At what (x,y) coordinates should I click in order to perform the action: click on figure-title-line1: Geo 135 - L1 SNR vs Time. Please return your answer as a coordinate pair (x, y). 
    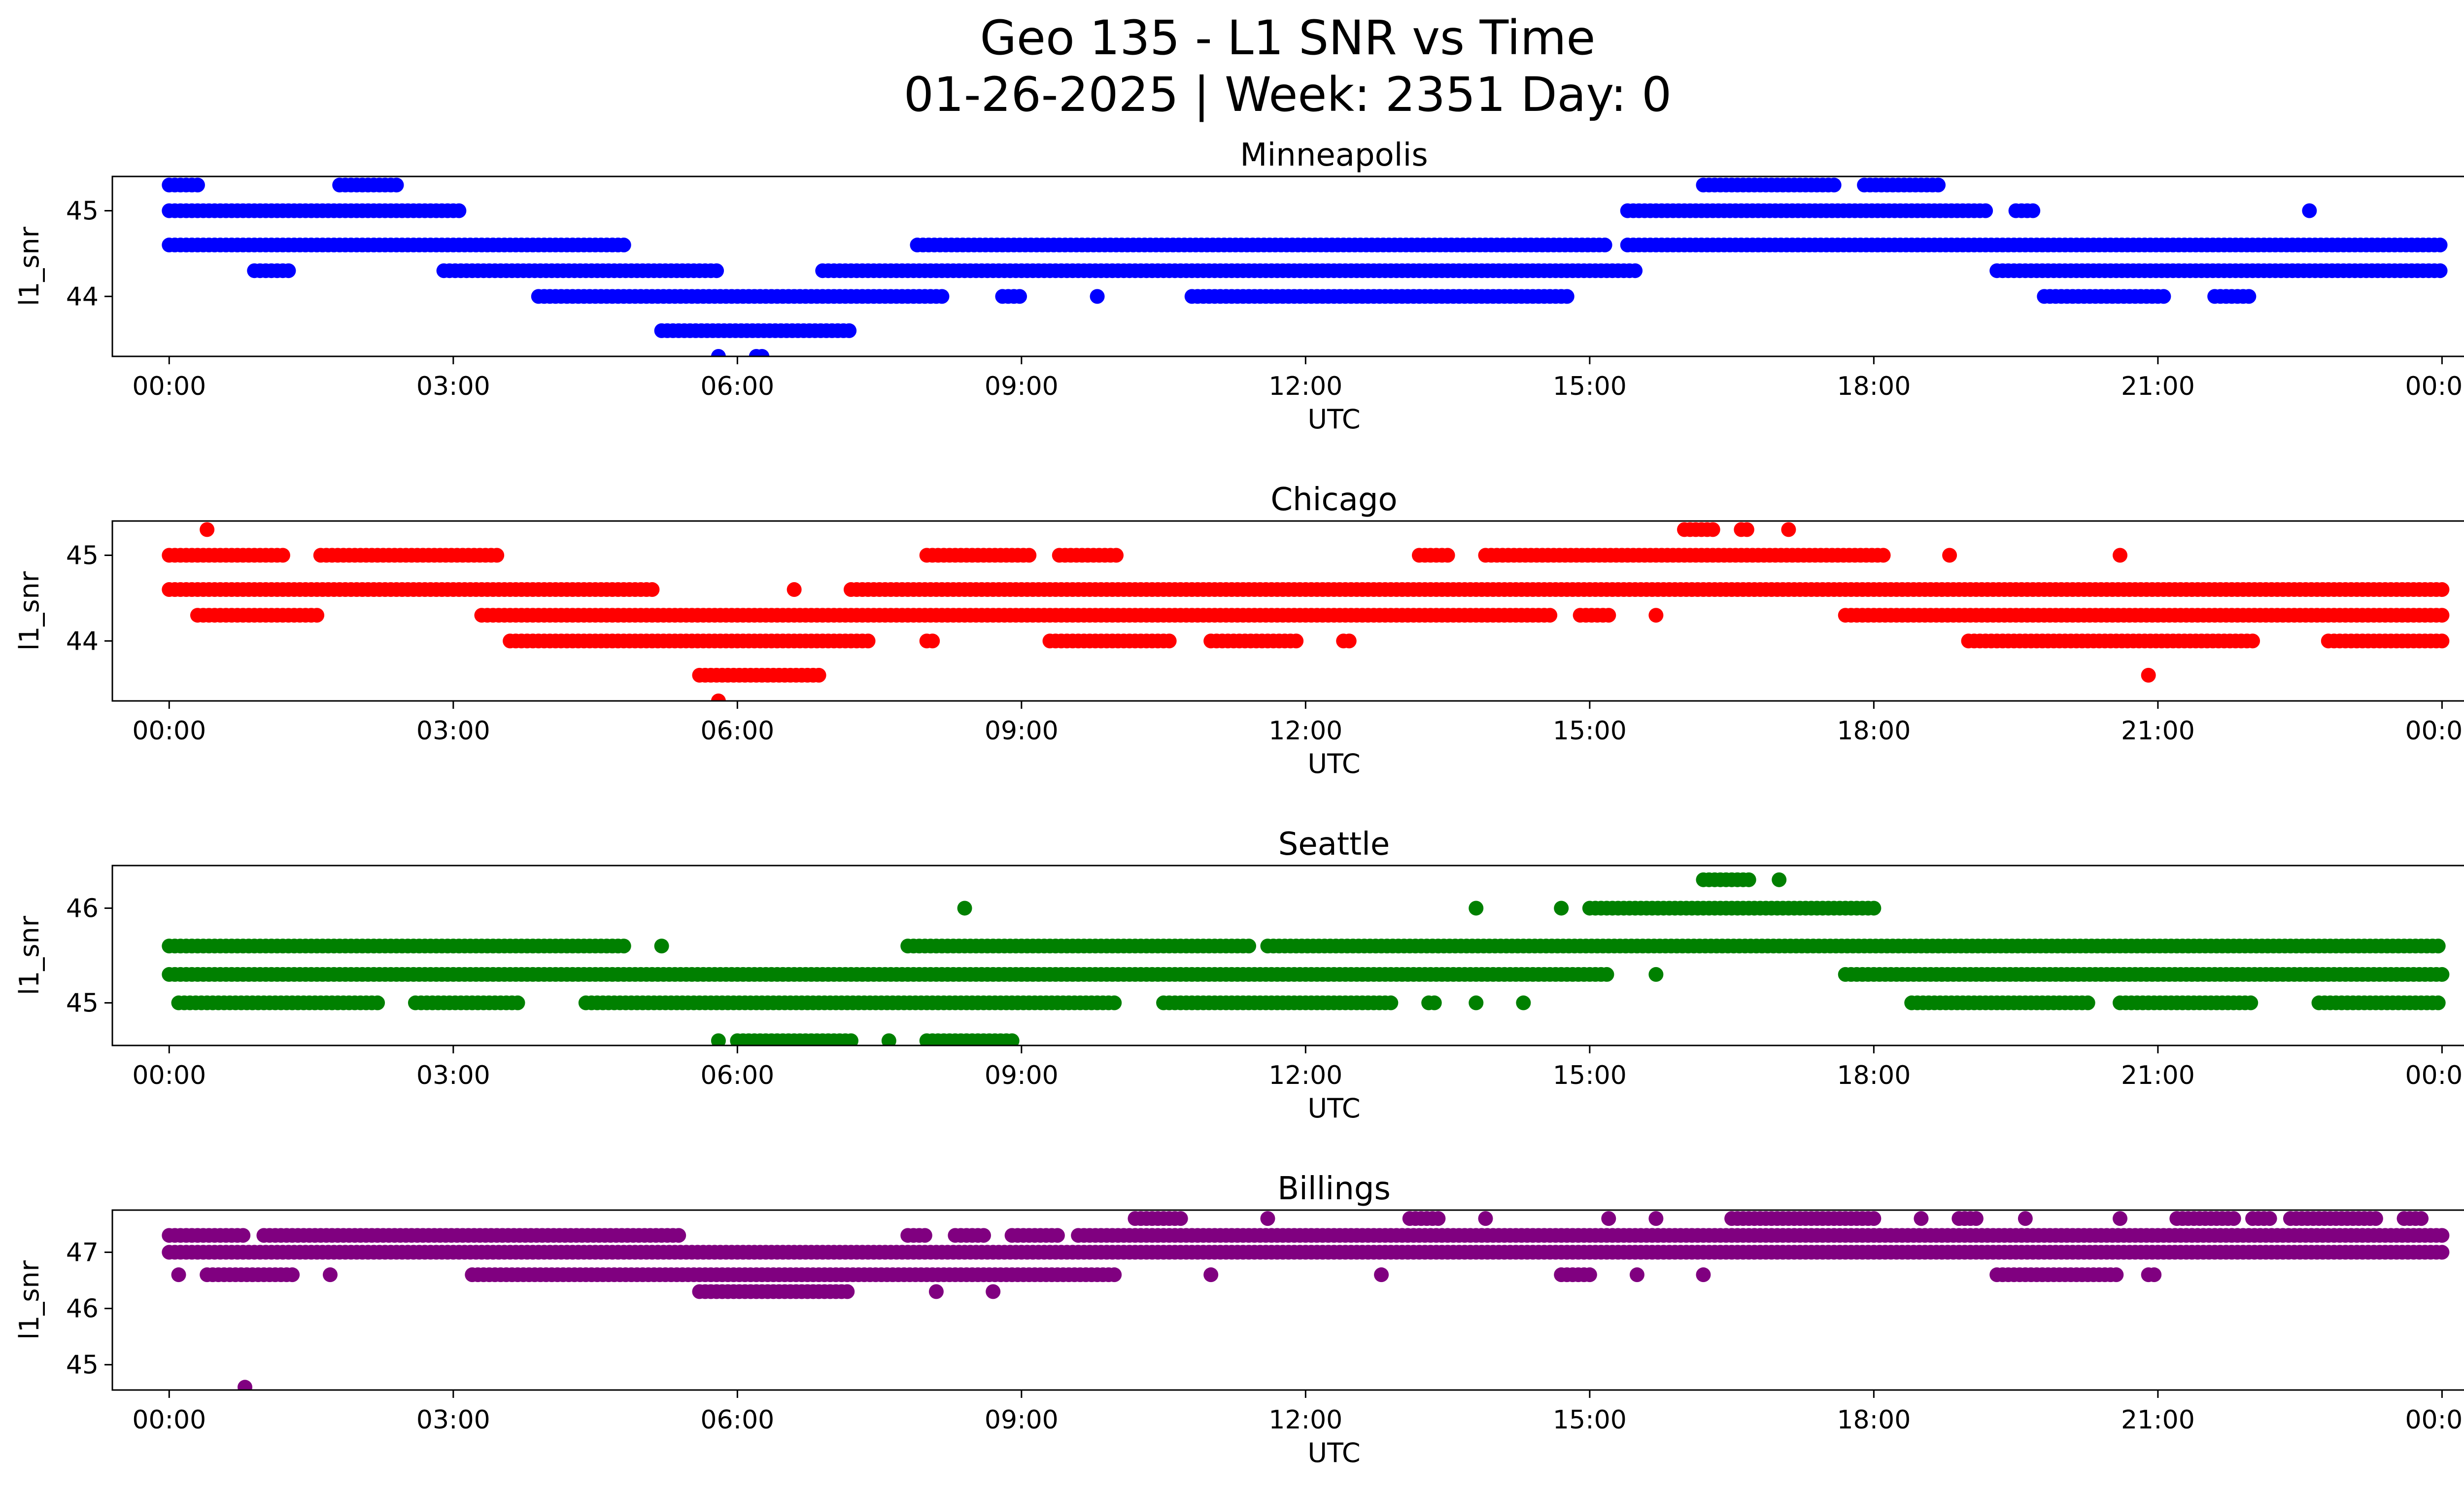
    Looking at the image, I should click on (1288, 38).